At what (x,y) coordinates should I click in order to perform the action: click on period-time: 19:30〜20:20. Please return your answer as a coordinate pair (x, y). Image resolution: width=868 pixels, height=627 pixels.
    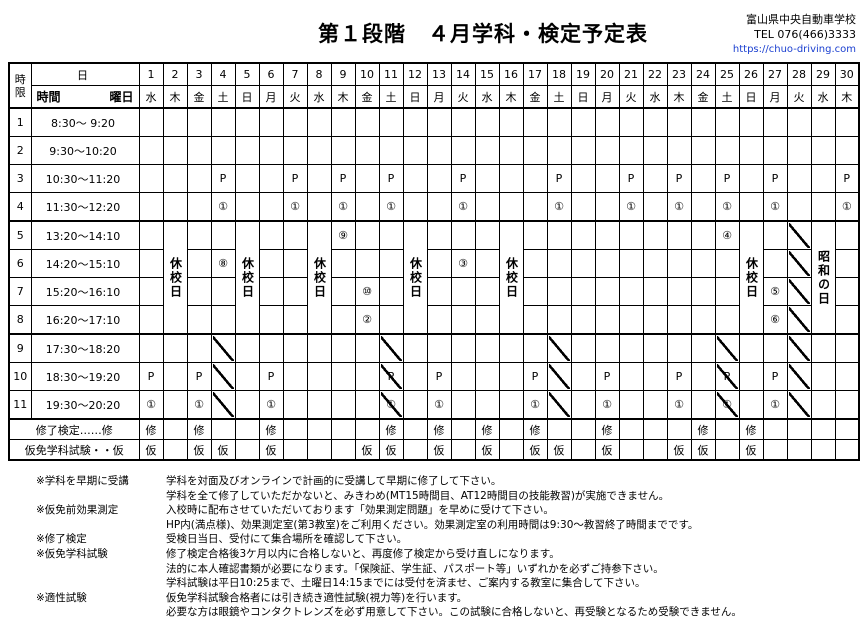
    Looking at the image, I should click on (85, 405).